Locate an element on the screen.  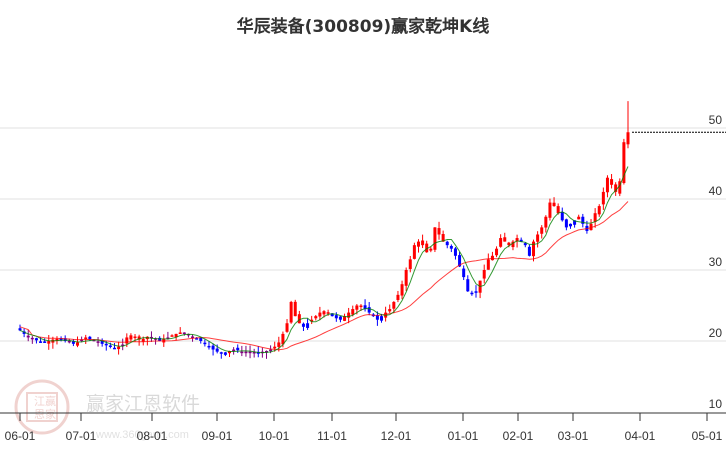
x-tick-label: 05-01 is located at coordinates (707, 436).